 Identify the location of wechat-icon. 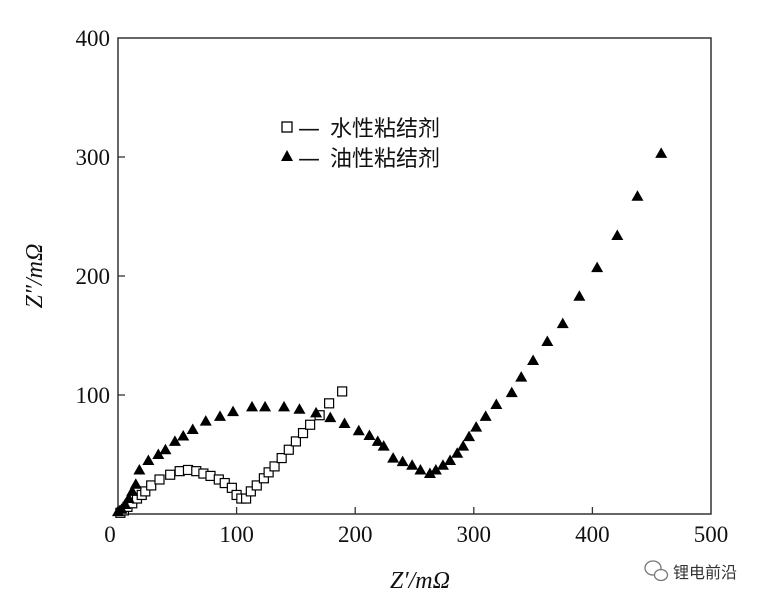
(656, 571).